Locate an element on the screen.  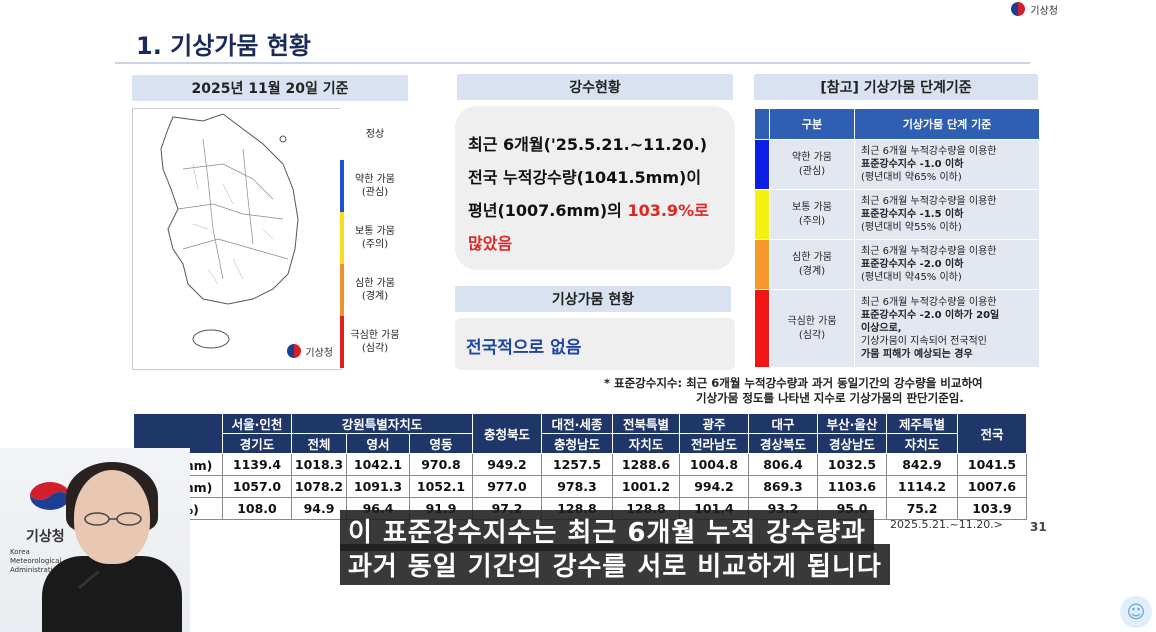
reference-color-mild is located at coordinates (762, 164).